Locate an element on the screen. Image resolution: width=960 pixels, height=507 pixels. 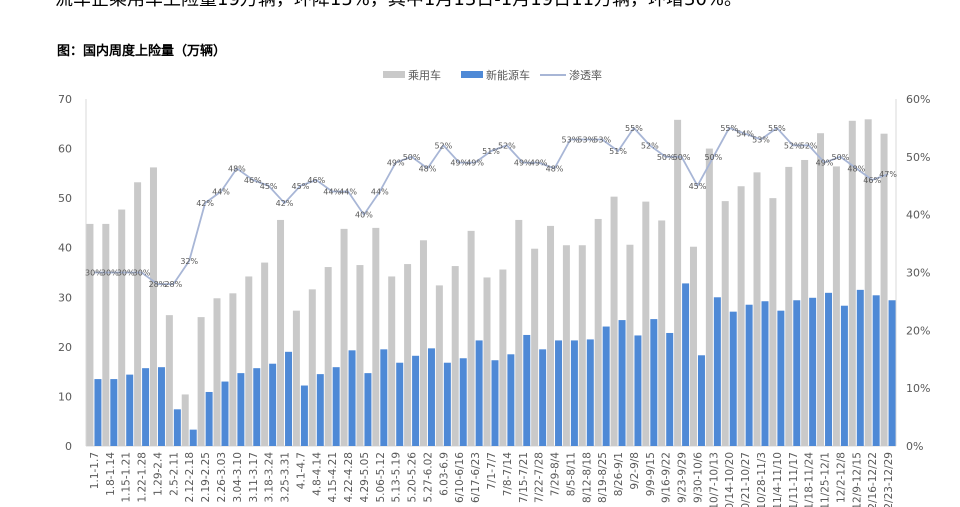
x-tick-label: 5.13-5.19 is located at coordinates (397, 477).